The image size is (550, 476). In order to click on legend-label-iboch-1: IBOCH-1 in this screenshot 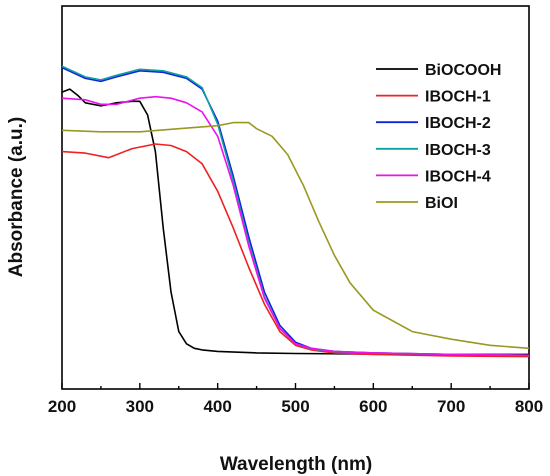, I will do `click(458, 97)`.